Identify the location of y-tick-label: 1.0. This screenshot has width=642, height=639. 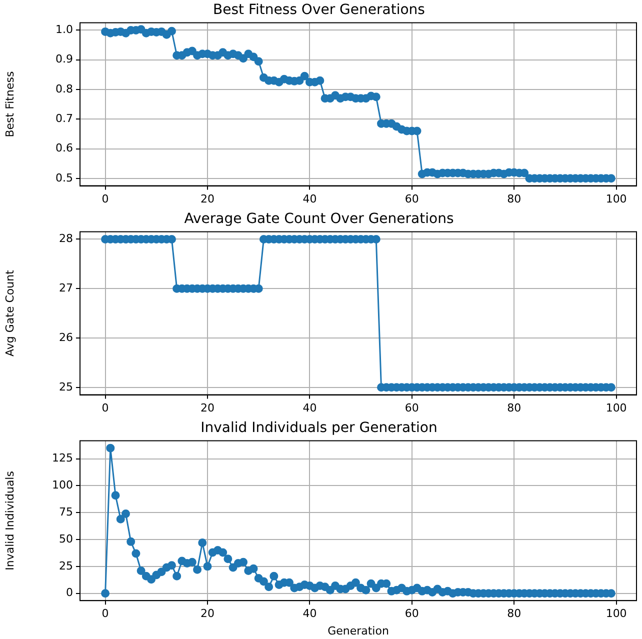
(64, 29).